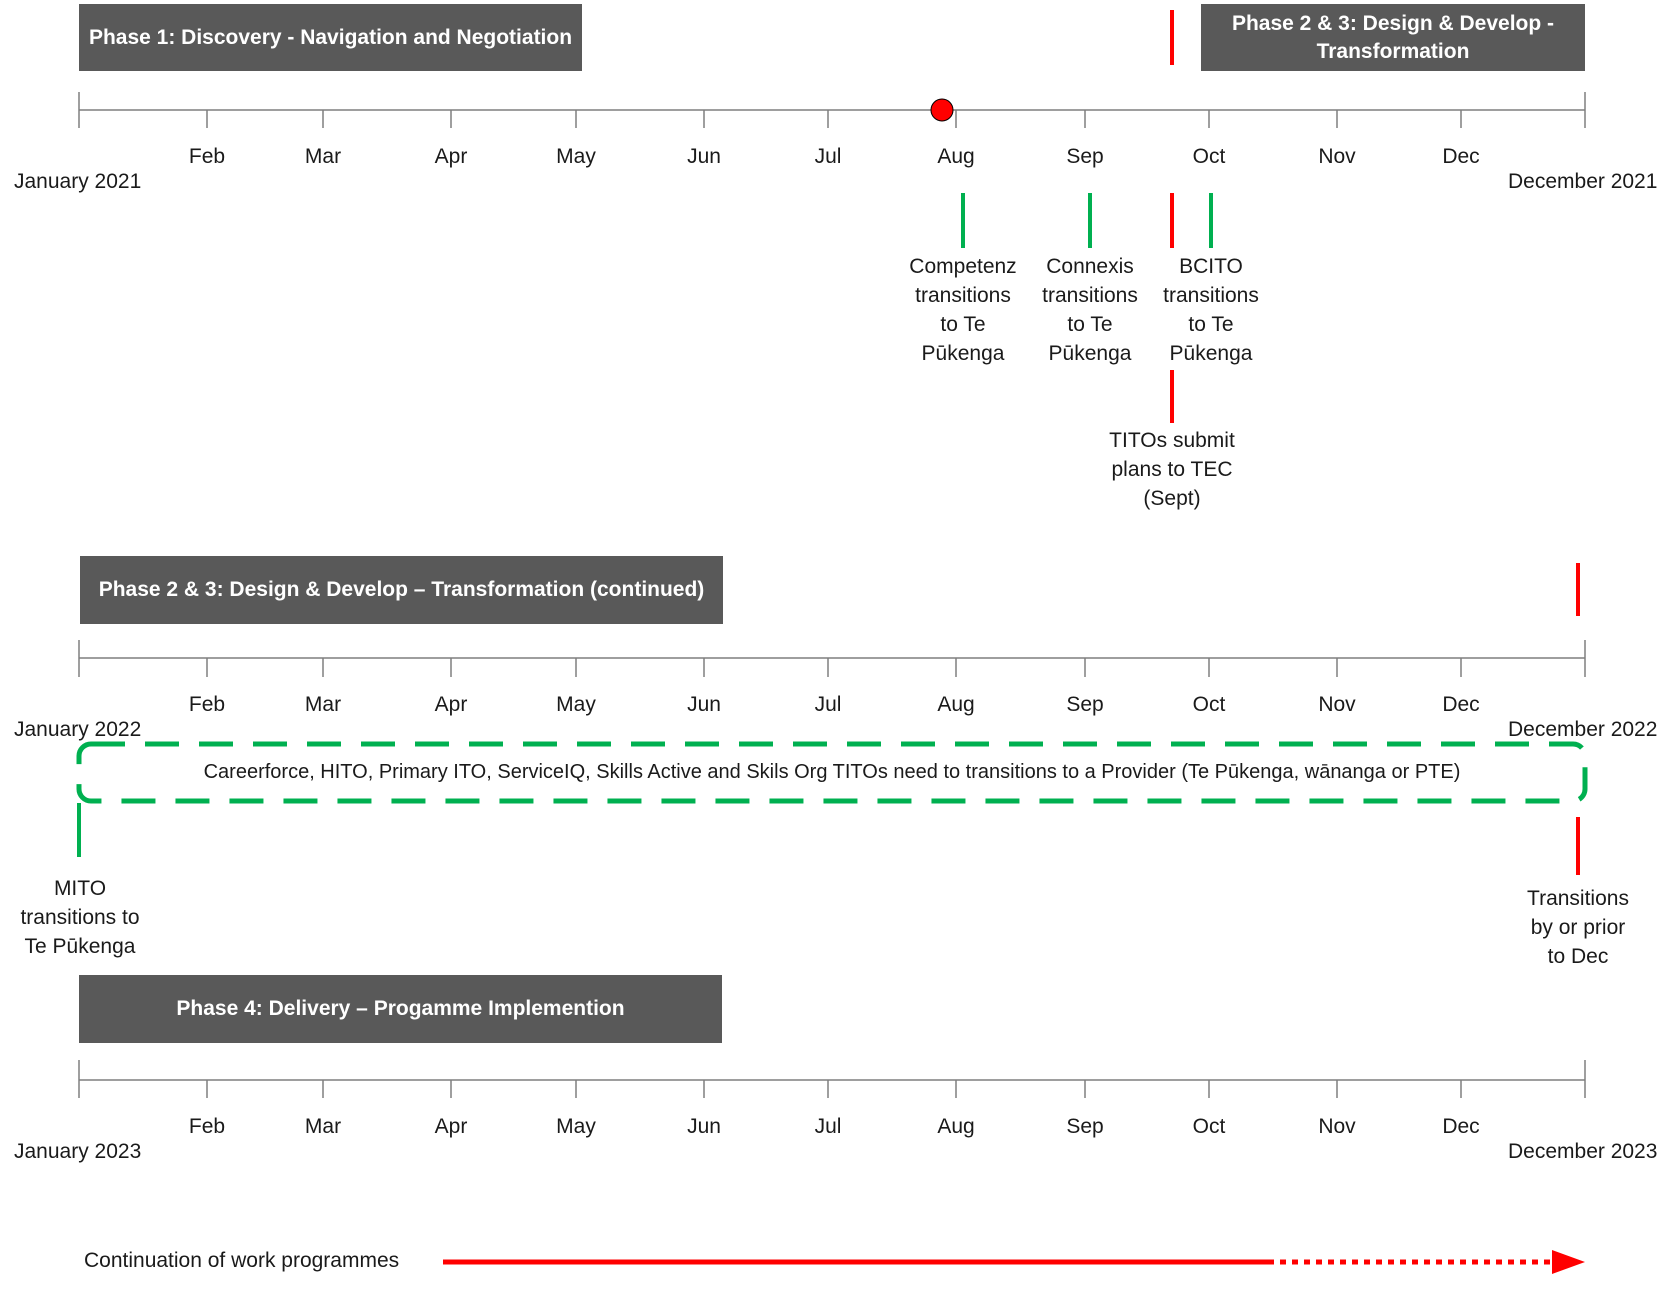 Image resolution: width=1667 pixels, height=1295 pixels. What do you see at coordinates (1090, 310) in the screenshot?
I see `connexis-note: Connexis transitions to Te Pūkenga` at bounding box center [1090, 310].